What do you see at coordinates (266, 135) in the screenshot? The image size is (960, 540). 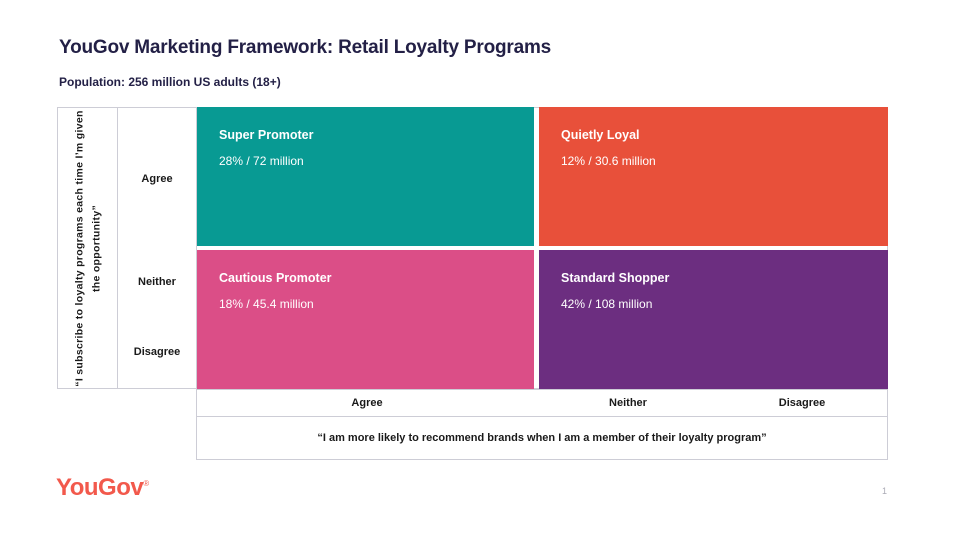 I see `segment-name: Super Promoter` at bounding box center [266, 135].